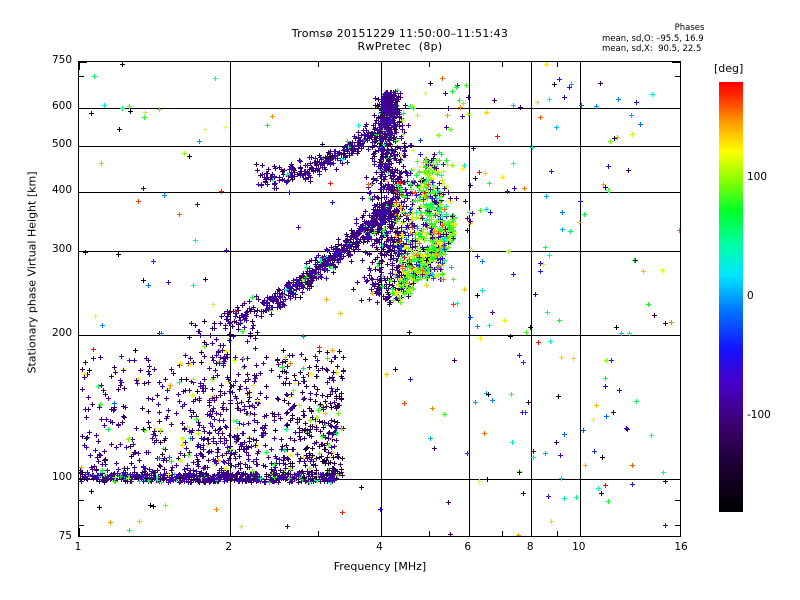 The height and width of the screenshot is (600, 800). Describe the element at coordinates (380, 566) in the screenshot. I see `x-axis-title: Frequency [MHz]` at that location.